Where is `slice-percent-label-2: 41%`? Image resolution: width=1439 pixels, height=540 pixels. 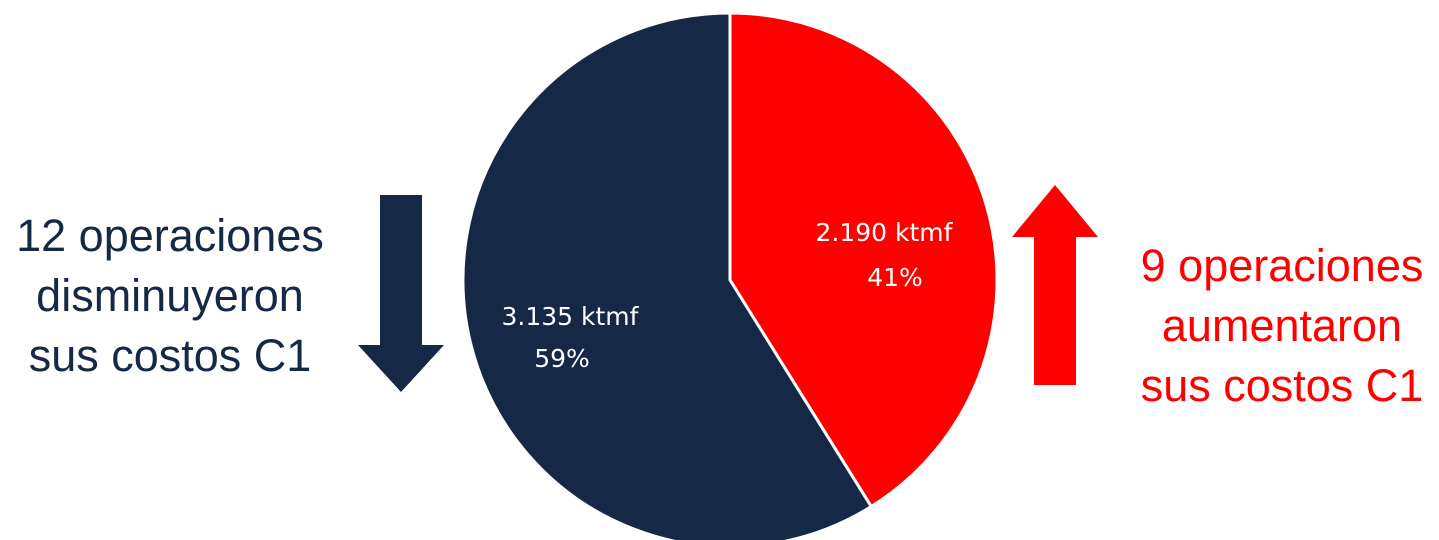
slice-percent-label-2: 41% is located at coordinates (895, 277).